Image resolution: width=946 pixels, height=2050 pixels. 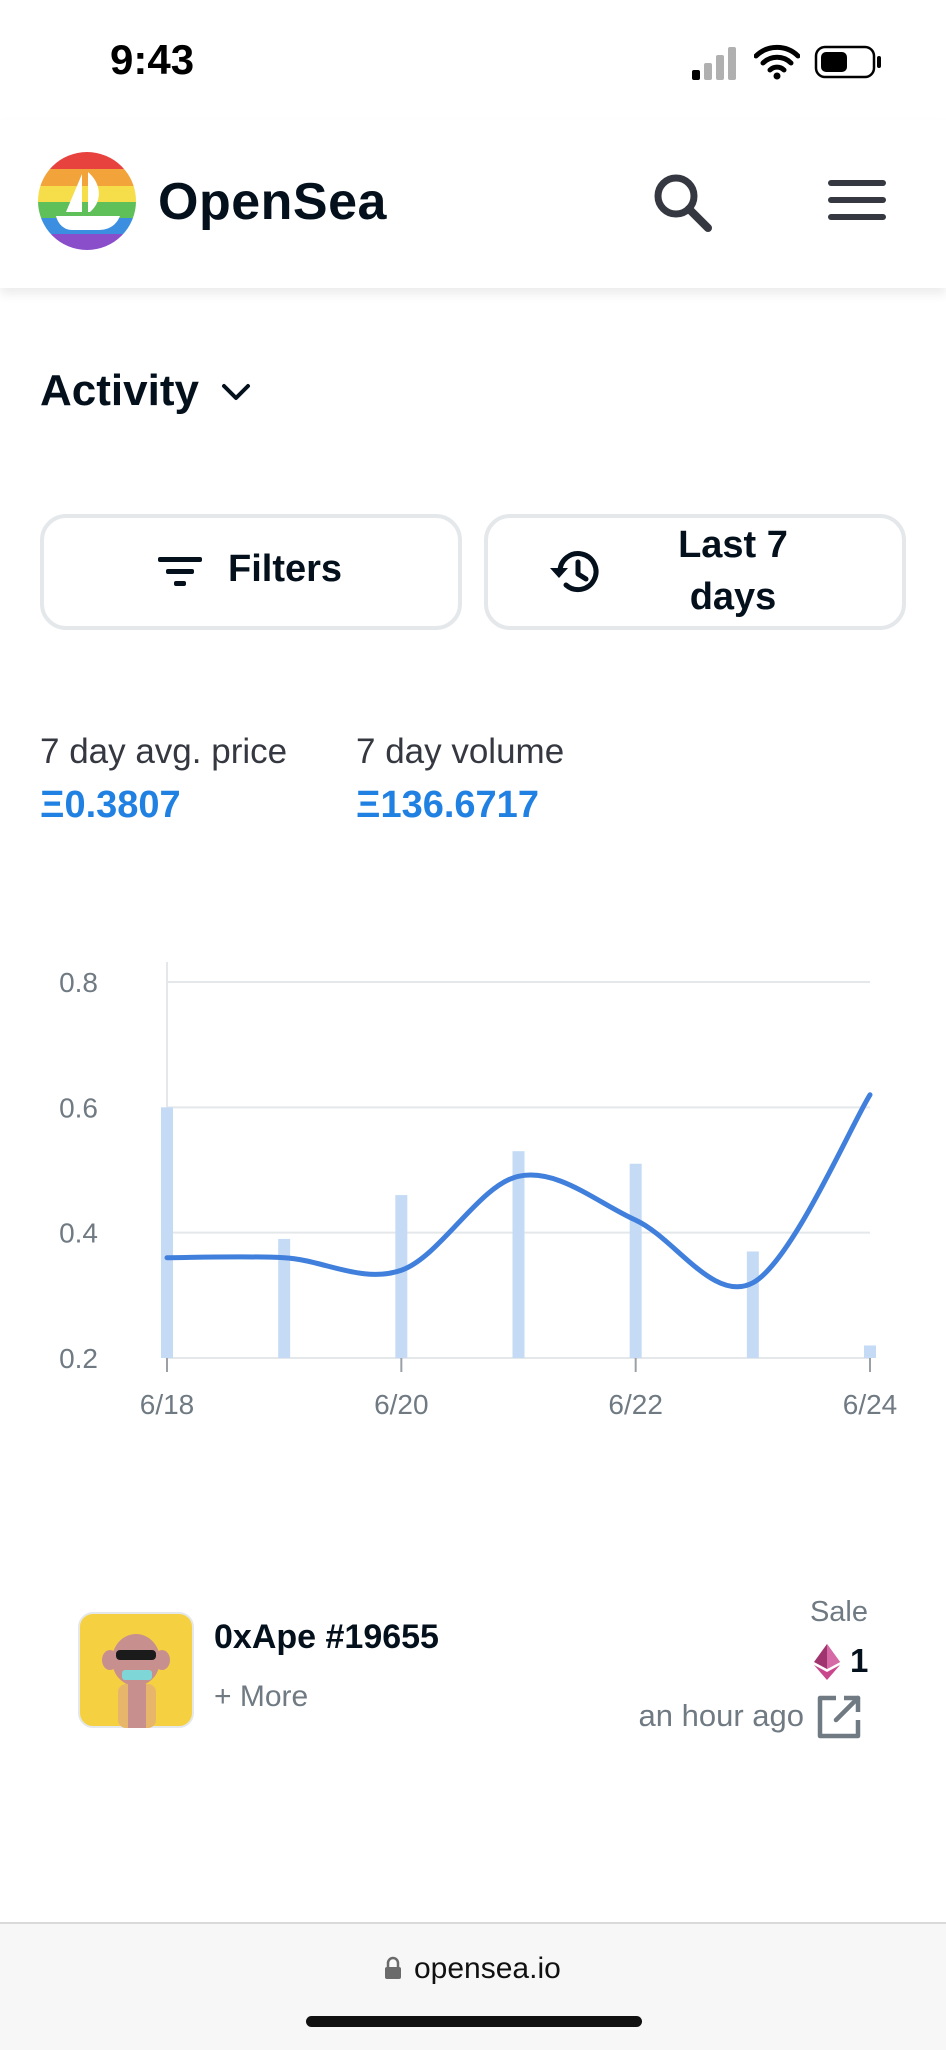 What do you see at coordinates (110, 805) in the screenshot?
I see `avg-price-value: Ξ0.3807` at bounding box center [110, 805].